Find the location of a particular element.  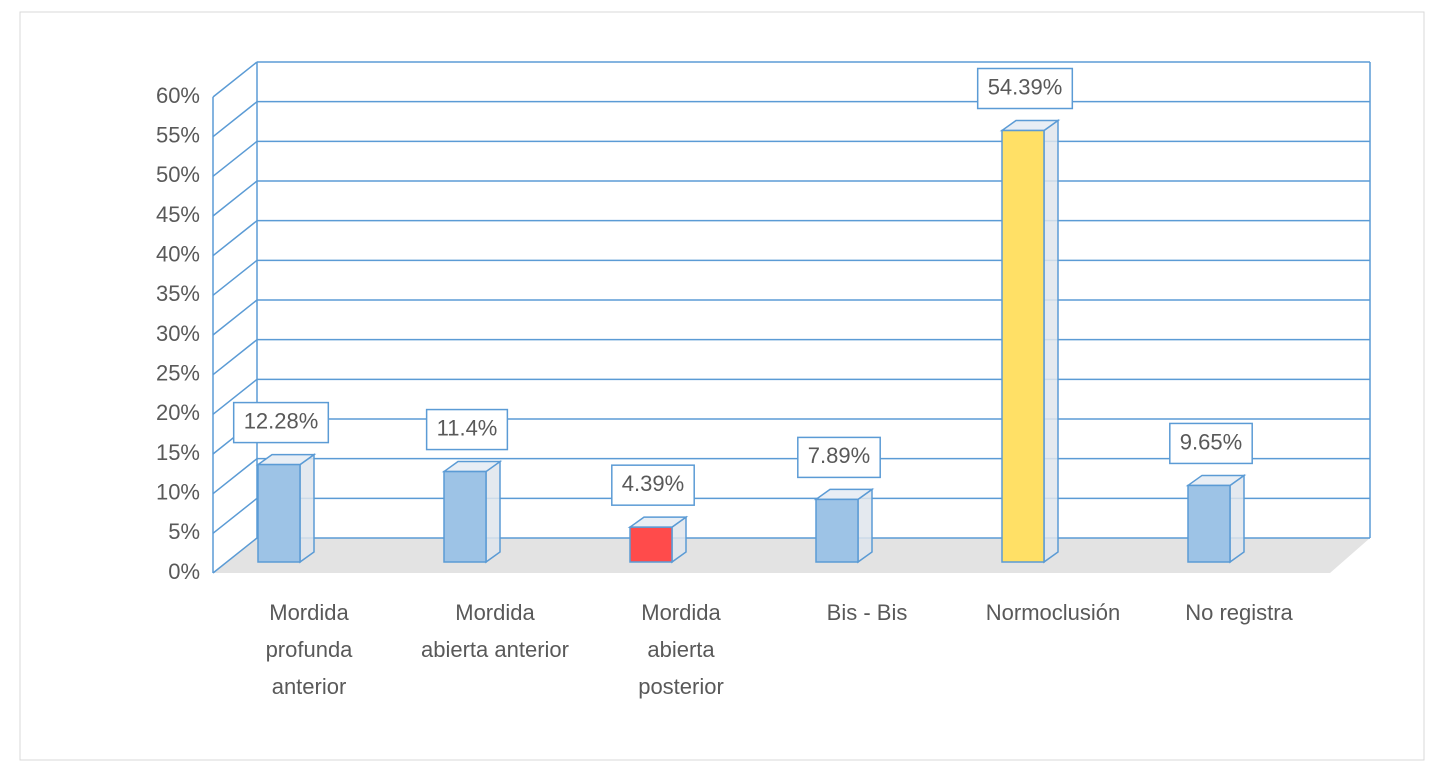

y-tick-label: 30% is located at coordinates (178, 333).